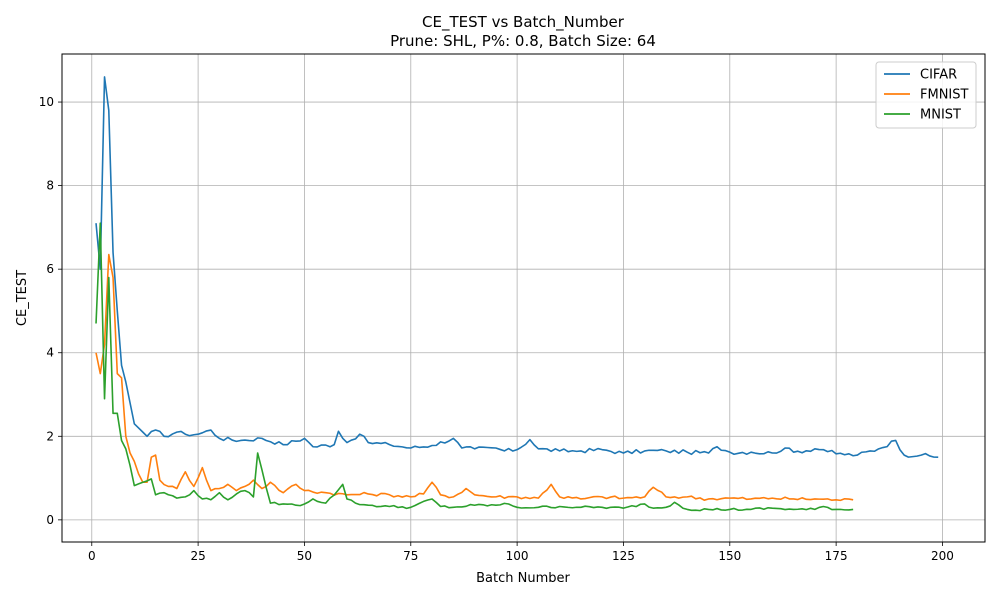 The height and width of the screenshot is (600, 1000). I want to click on y-tick-label: 10, so click(46, 102).